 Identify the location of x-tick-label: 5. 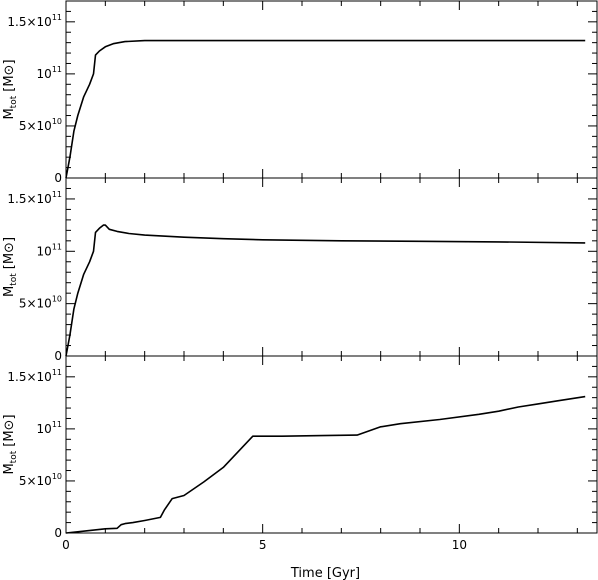
(263, 545).